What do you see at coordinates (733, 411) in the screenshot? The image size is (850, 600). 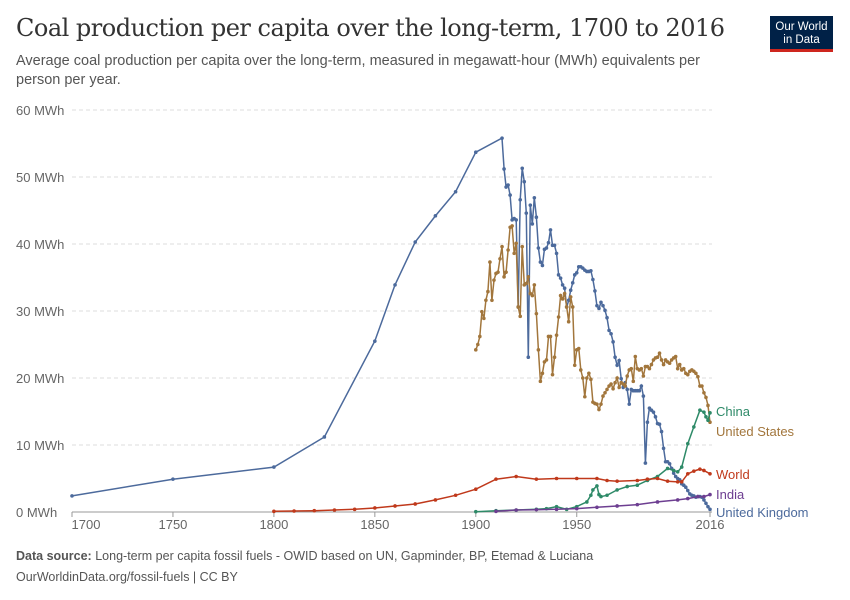 I see `series-label-china: China` at bounding box center [733, 411].